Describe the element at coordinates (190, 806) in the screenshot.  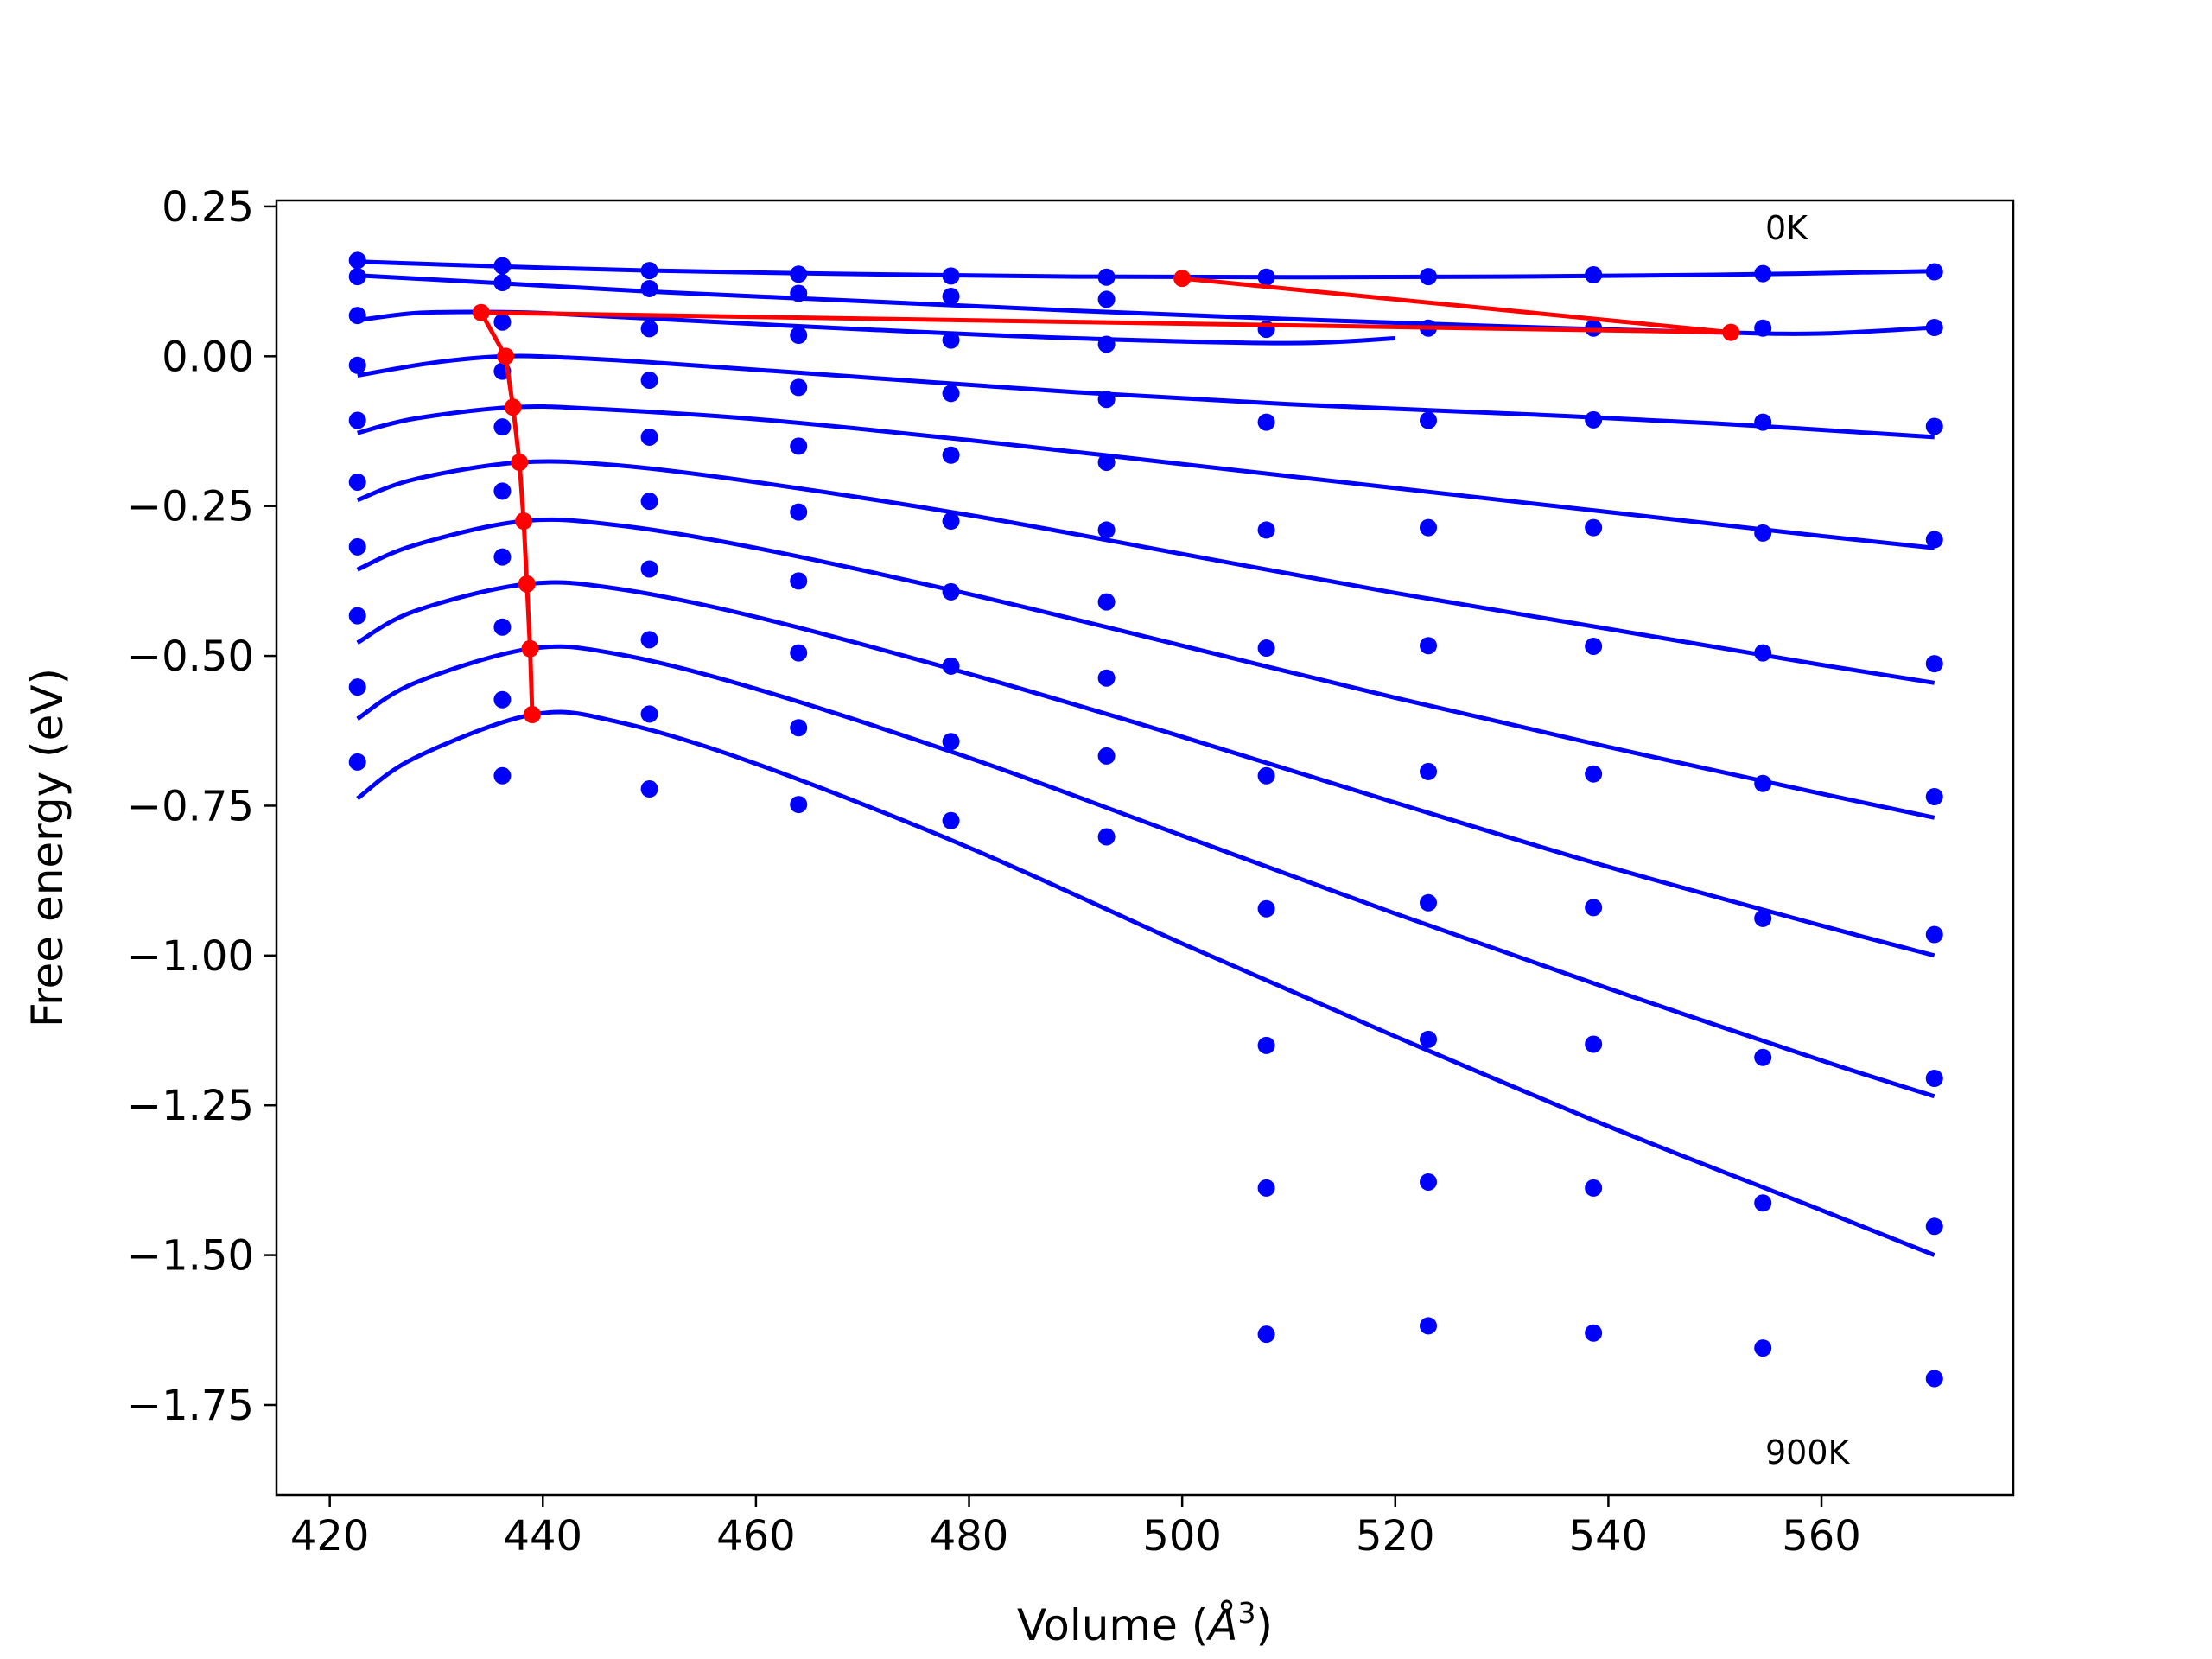
I see `y-tick-label-4: −0.75` at that location.